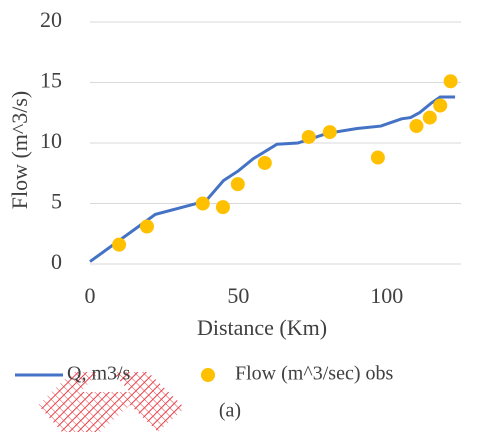 The width and height of the screenshot is (499, 435). Describe the element at coordinates (51, 19) in the screenshot. I see `y-tick-label: 20` at that location.